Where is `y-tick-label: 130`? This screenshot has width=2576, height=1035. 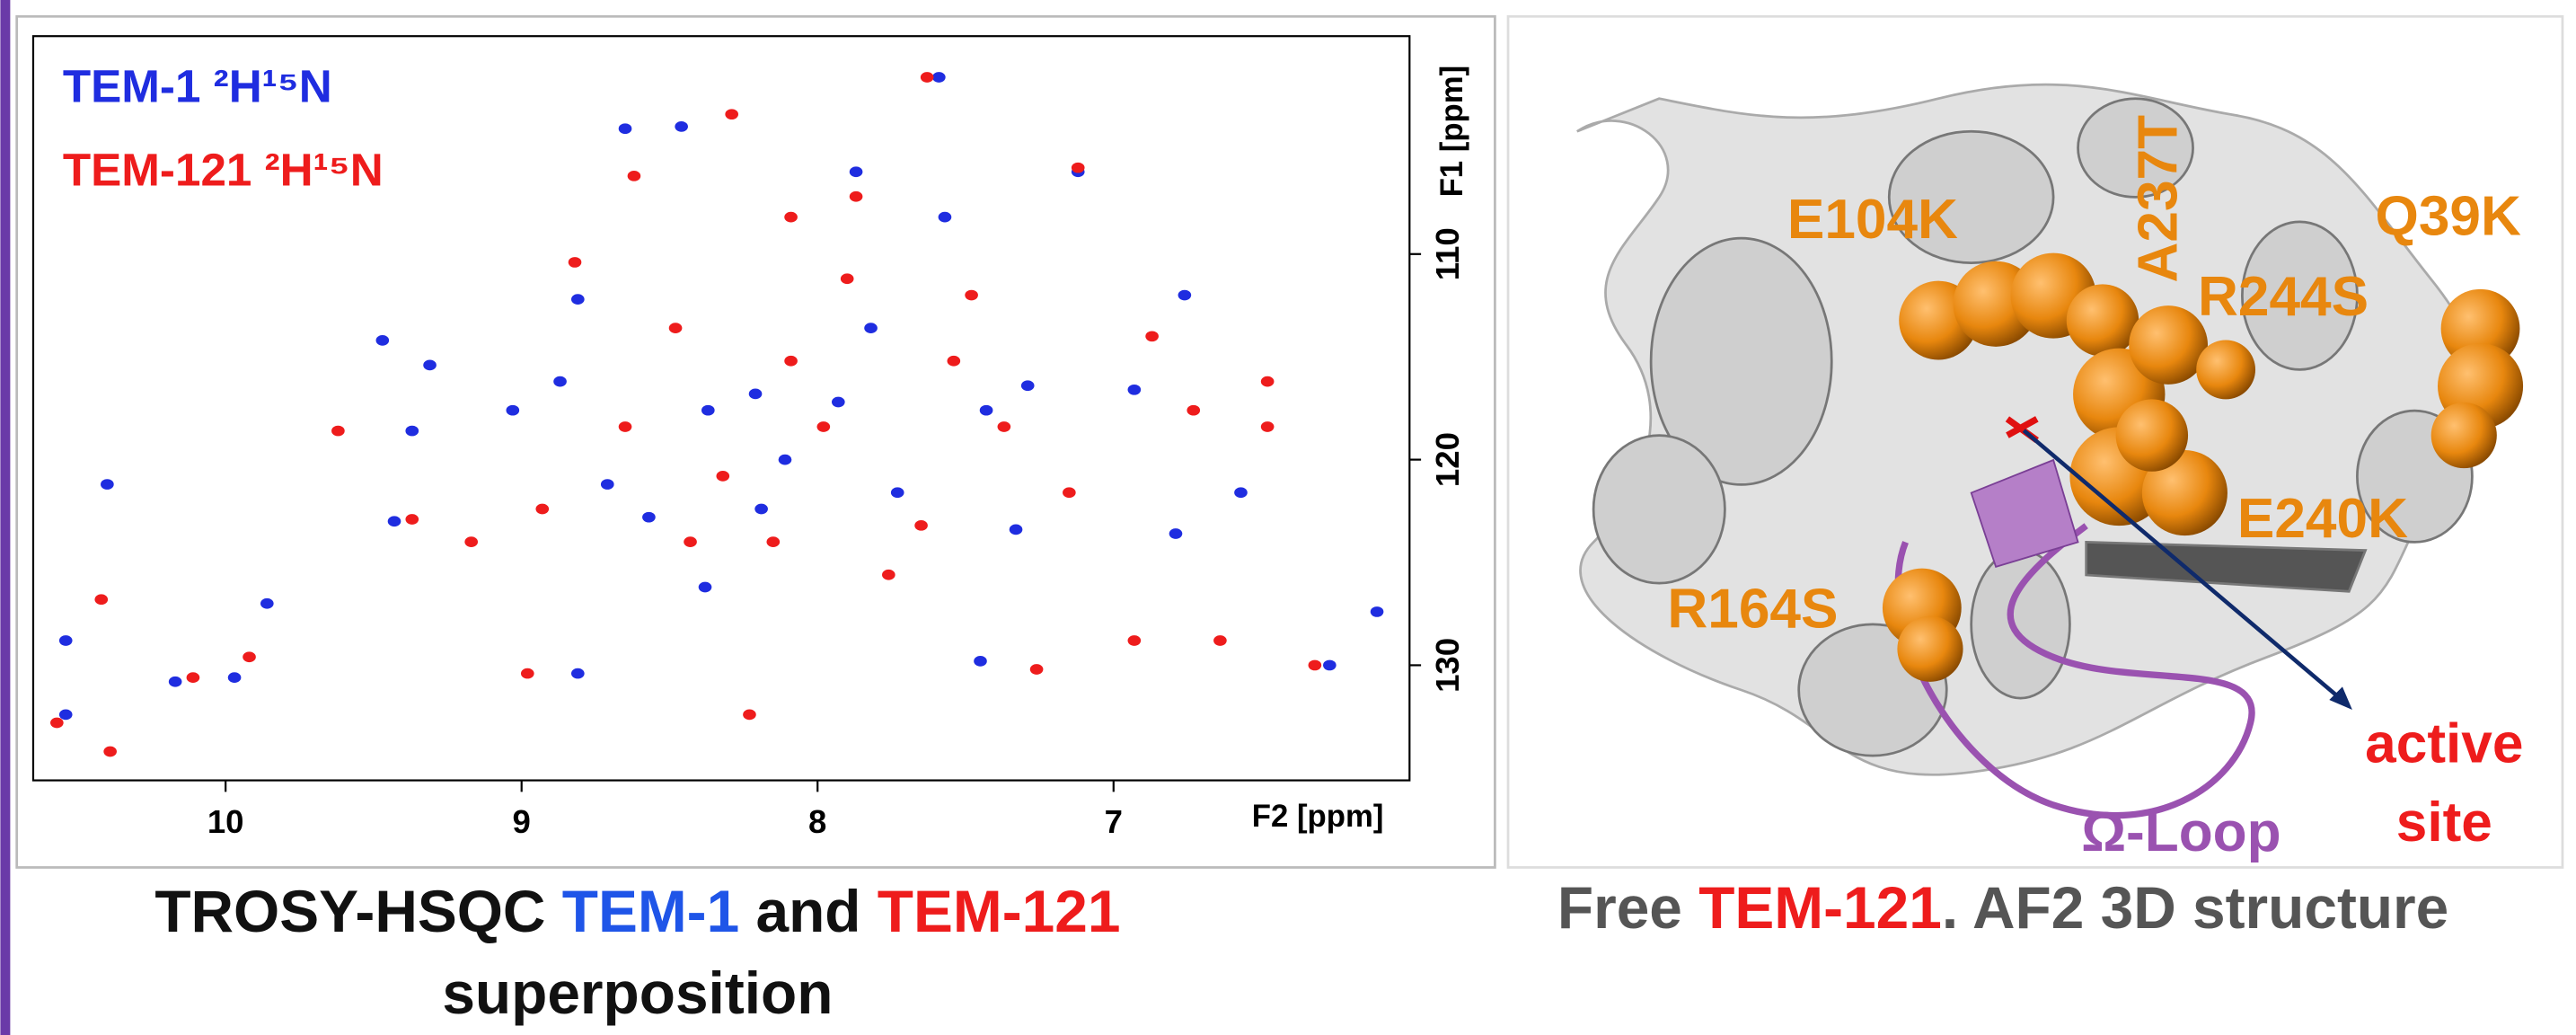 y-tick-label: 130 is located at coordinates (1447, 665).